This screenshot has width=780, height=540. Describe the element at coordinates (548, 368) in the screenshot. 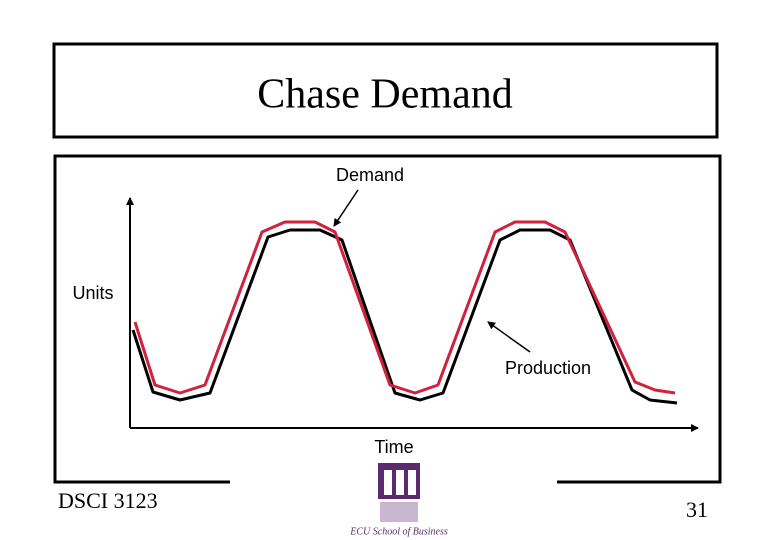

I see `production-label: Production` at that location.